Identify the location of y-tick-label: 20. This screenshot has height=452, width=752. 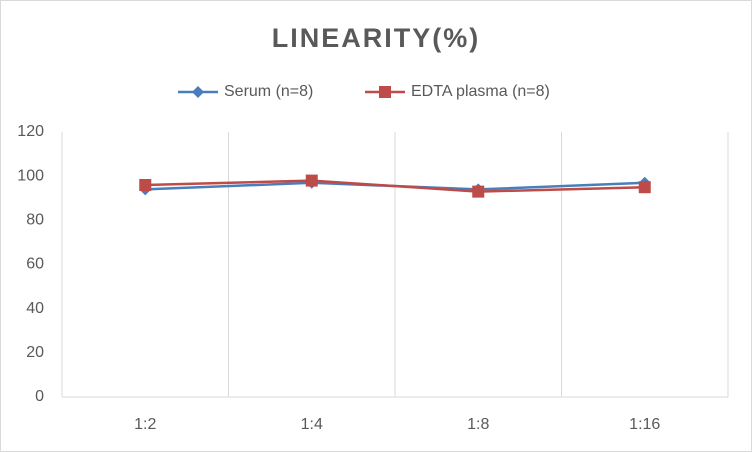
(35, 352).